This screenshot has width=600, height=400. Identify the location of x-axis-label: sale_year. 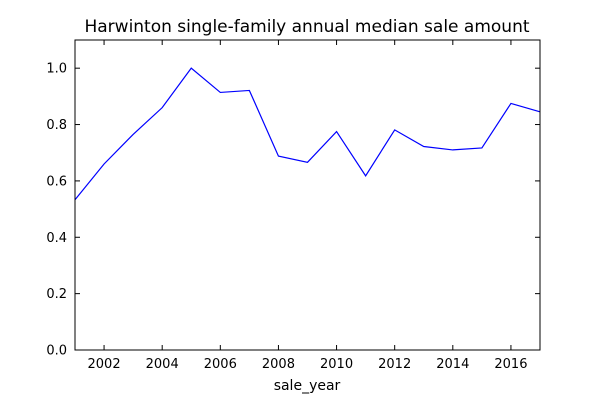
(307, 386).